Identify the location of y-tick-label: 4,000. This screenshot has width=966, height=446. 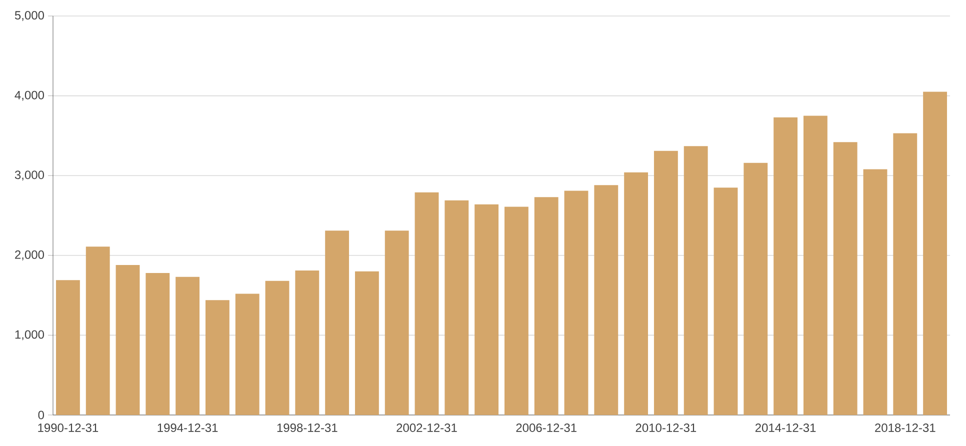
(29, 95).